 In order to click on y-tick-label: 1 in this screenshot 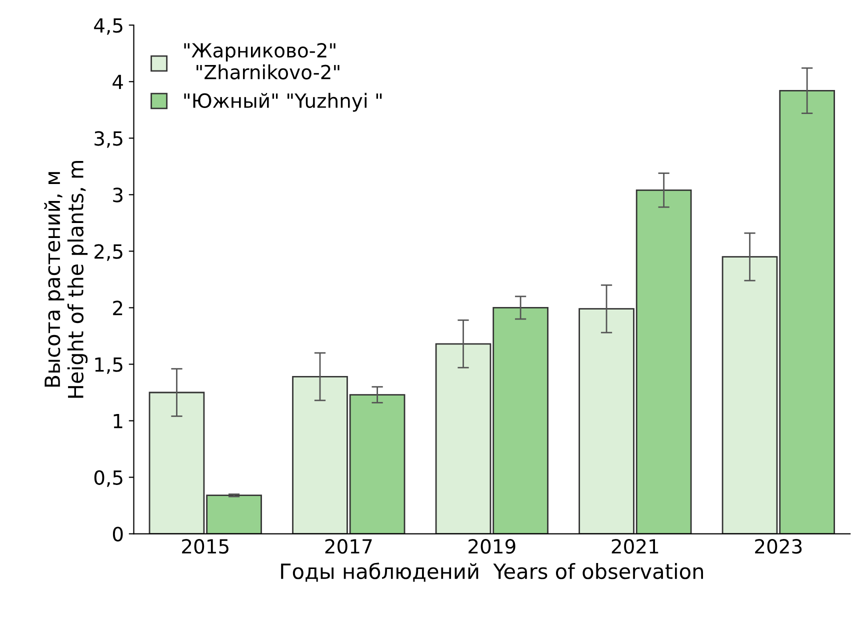, I will do `click(118, 421)`.